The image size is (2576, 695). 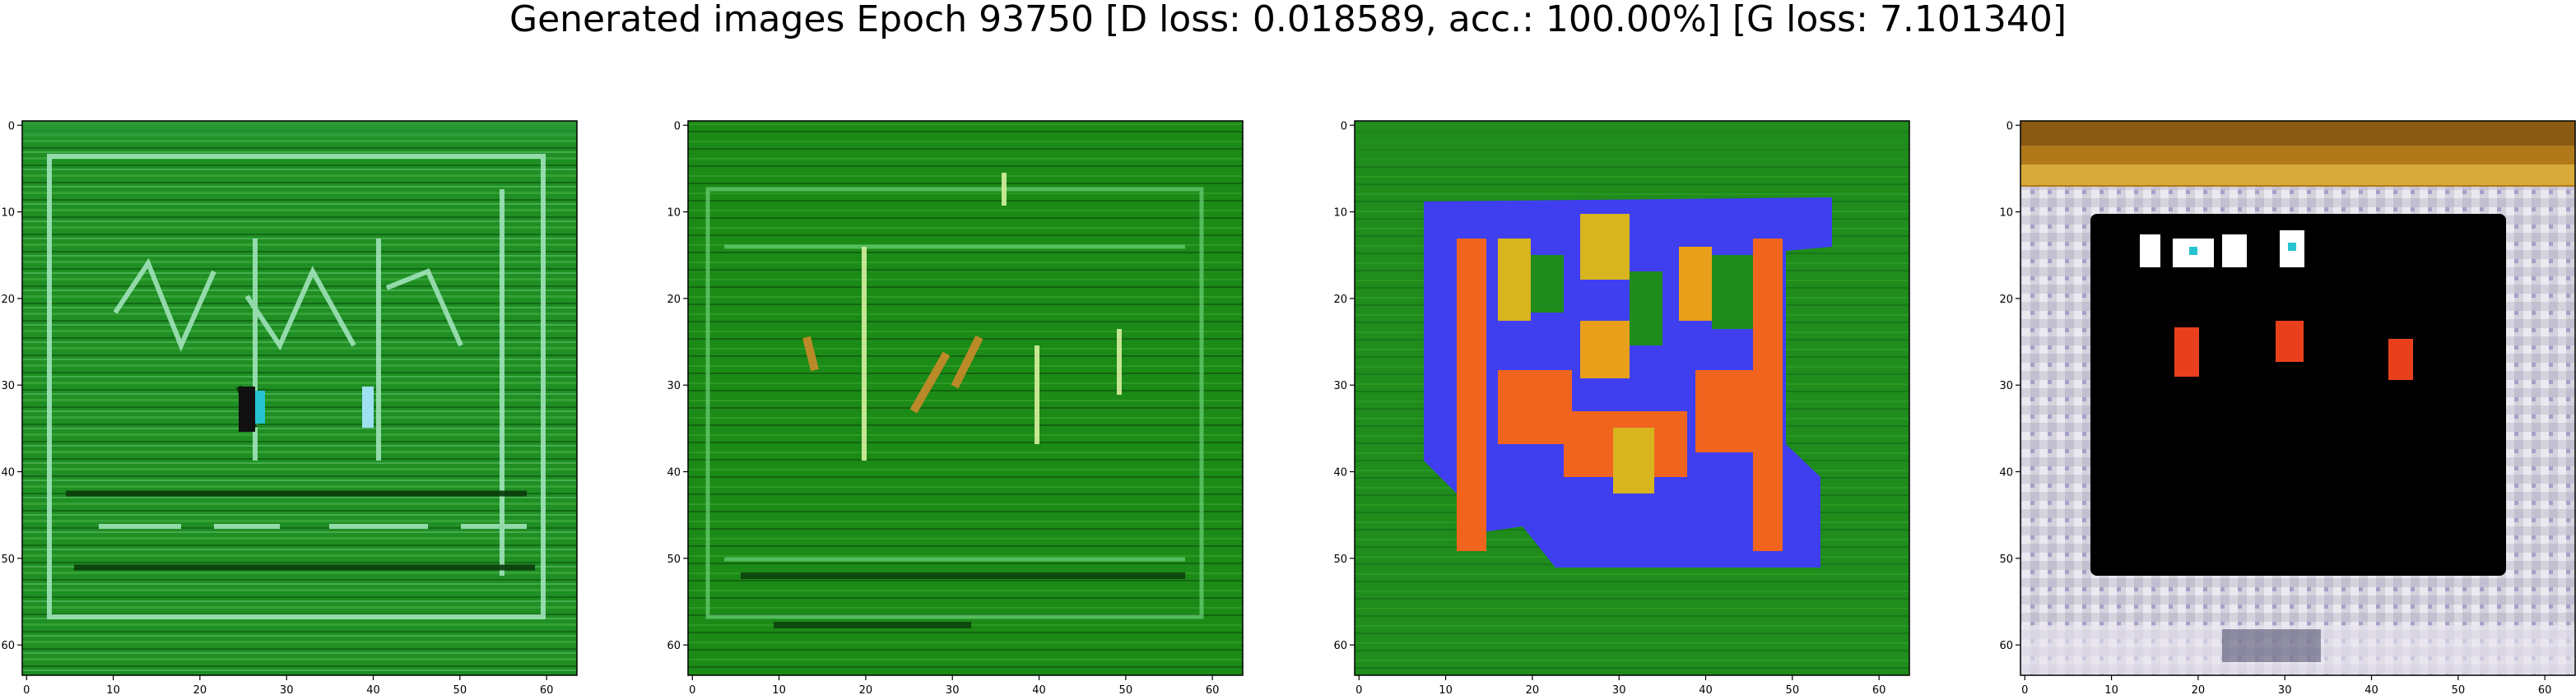 What do you see at coordinates (296, 386) in the screenshot?
I see `panel-1-texture` at bounding box center [296, 386].